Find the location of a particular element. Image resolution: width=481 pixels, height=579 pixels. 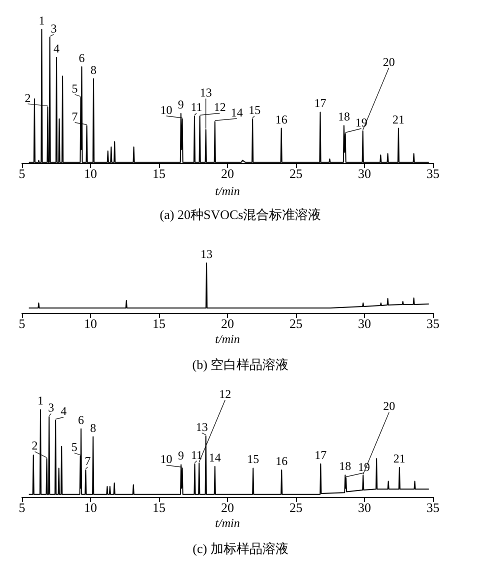

text: (b) 空白样品溶液 is located at coordinates (240, 364).